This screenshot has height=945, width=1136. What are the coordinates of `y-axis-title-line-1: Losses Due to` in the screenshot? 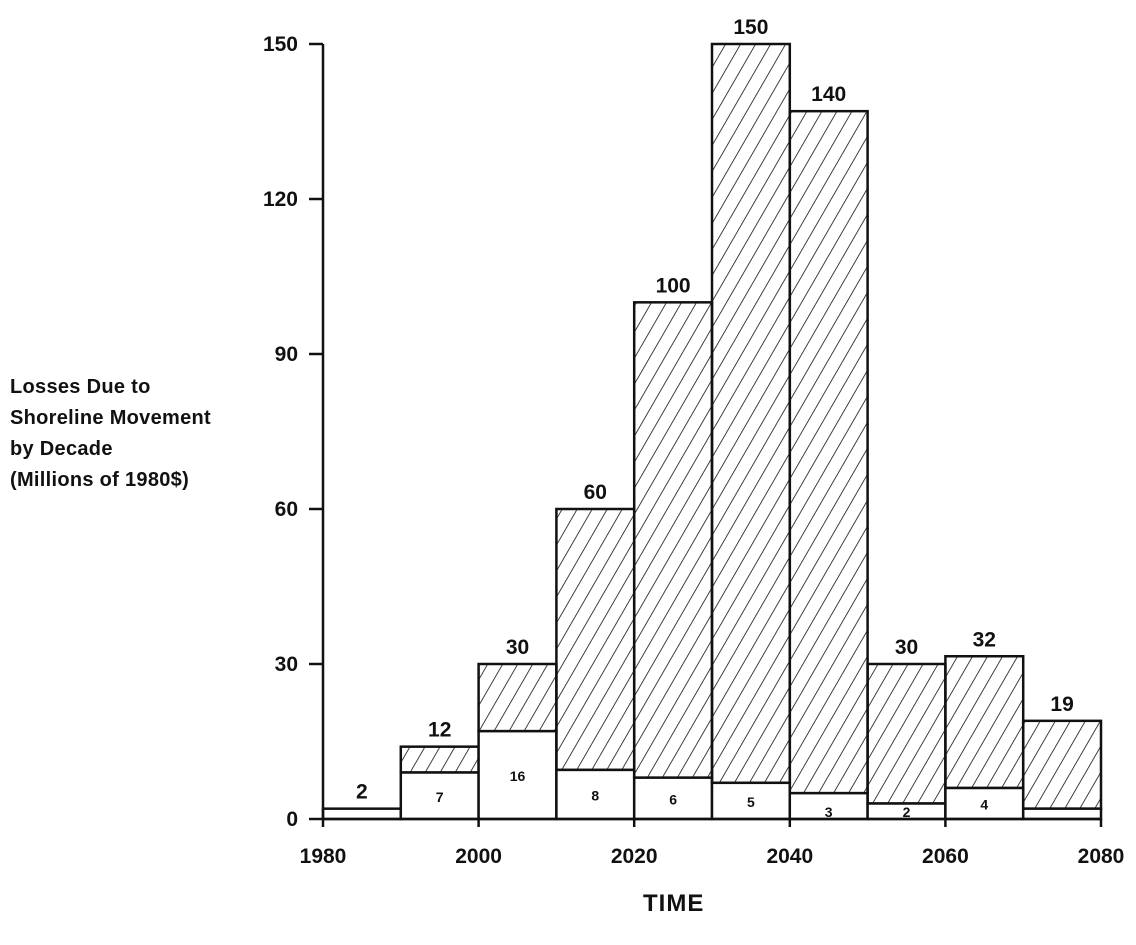 It's located at (80, 387).